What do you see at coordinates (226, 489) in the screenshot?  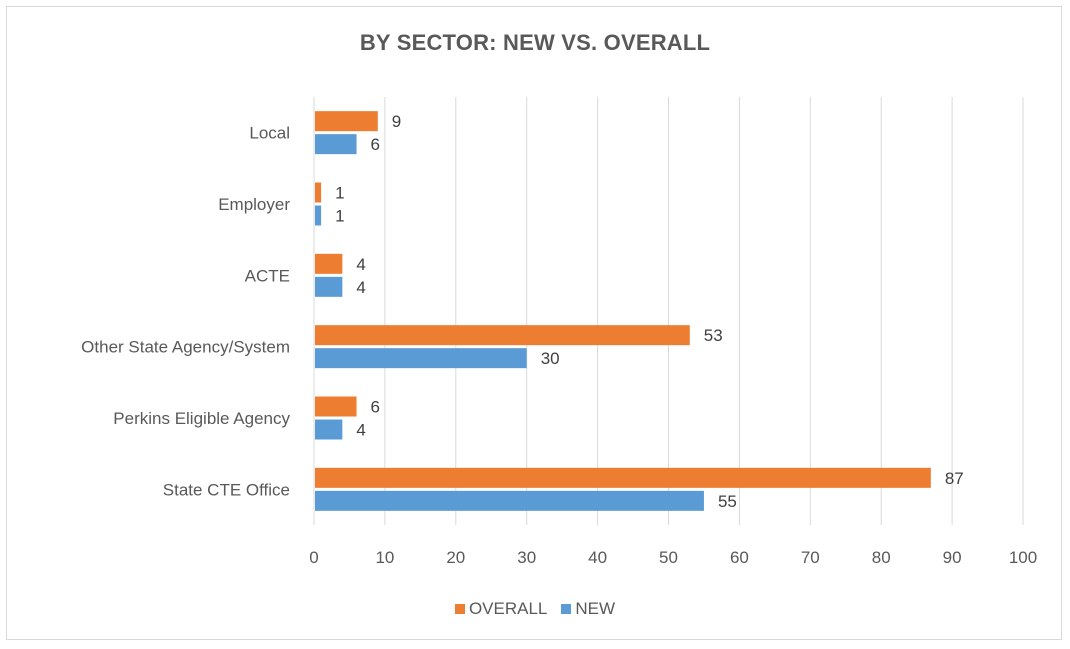 I see `category-label: State CTE Office` at bounding box center [226, 489].